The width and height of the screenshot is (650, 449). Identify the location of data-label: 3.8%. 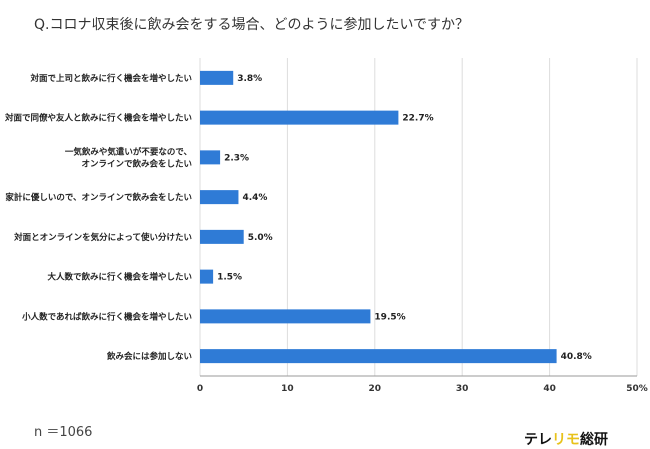
(249, 79).